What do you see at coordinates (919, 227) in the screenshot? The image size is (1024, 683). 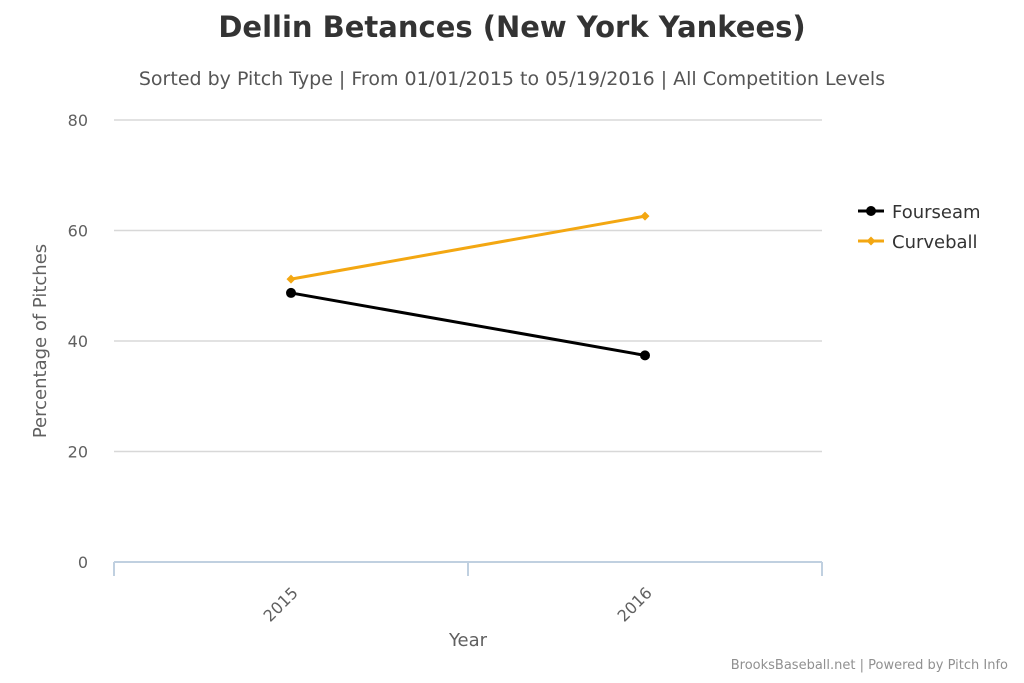 I see `legend: Fourseam Curveball` at bounding box center [919, 227].